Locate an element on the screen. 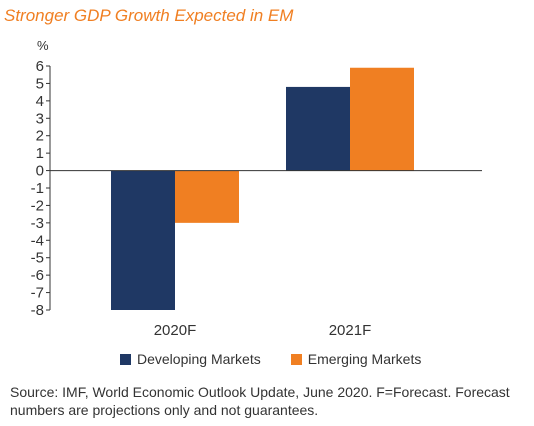 The image size is (534, 426). y-tick-label: -6 is located at coordinates (37, 275).